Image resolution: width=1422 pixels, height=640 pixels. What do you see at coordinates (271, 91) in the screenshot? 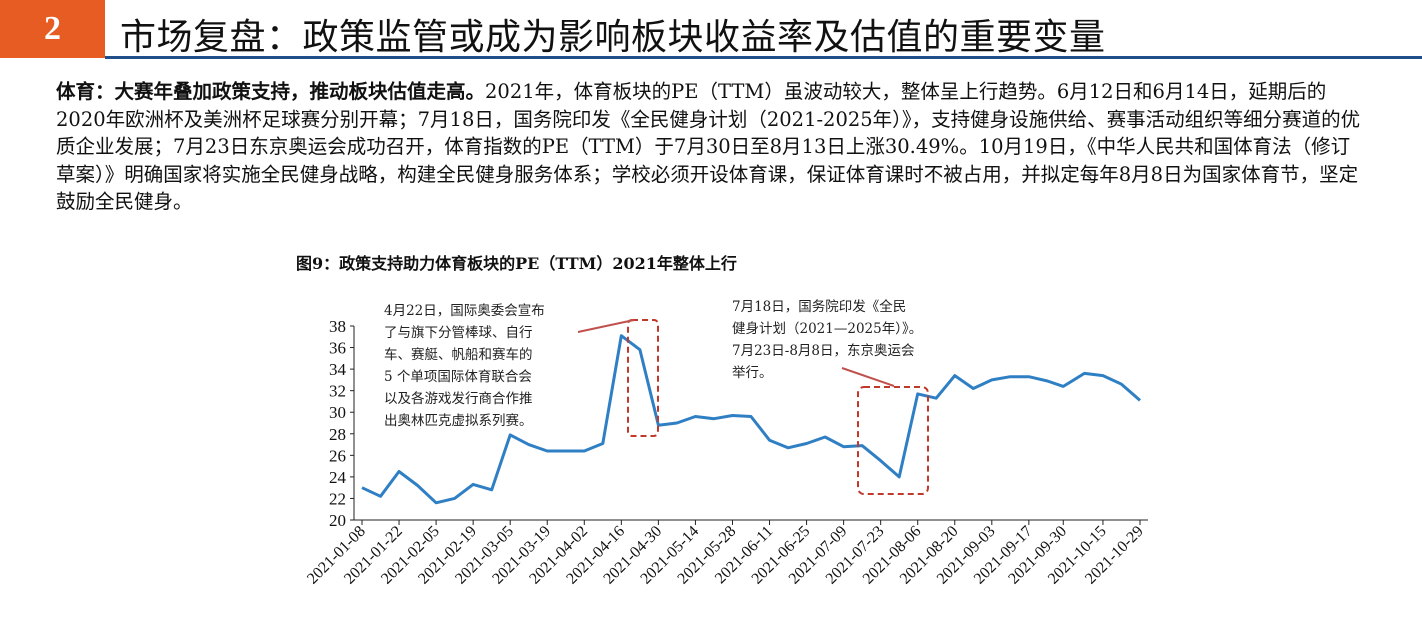
I see `paragraph-lead: 体育：大赛年叠加政策支持，推动板块估值走高。` at bounding box center [271, 91].